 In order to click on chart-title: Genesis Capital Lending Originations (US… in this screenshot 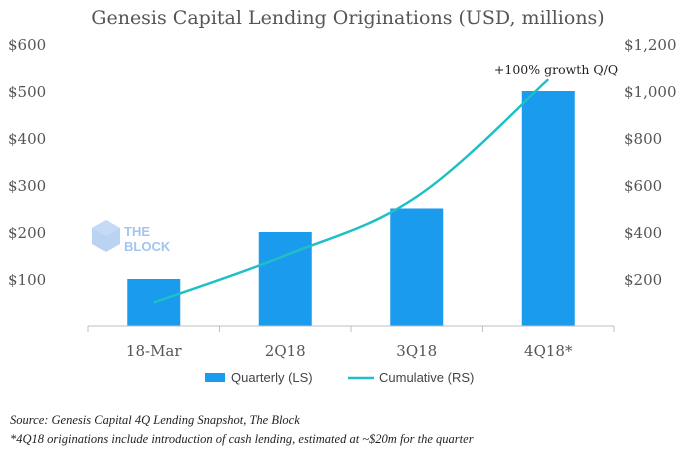, I will do `click(347, 18)`.